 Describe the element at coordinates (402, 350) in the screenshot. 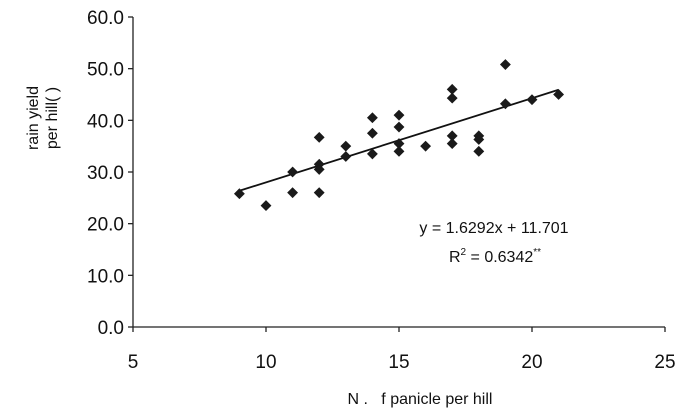

I see `x-axis-ticks: 5 10 15 20 25` at that location.